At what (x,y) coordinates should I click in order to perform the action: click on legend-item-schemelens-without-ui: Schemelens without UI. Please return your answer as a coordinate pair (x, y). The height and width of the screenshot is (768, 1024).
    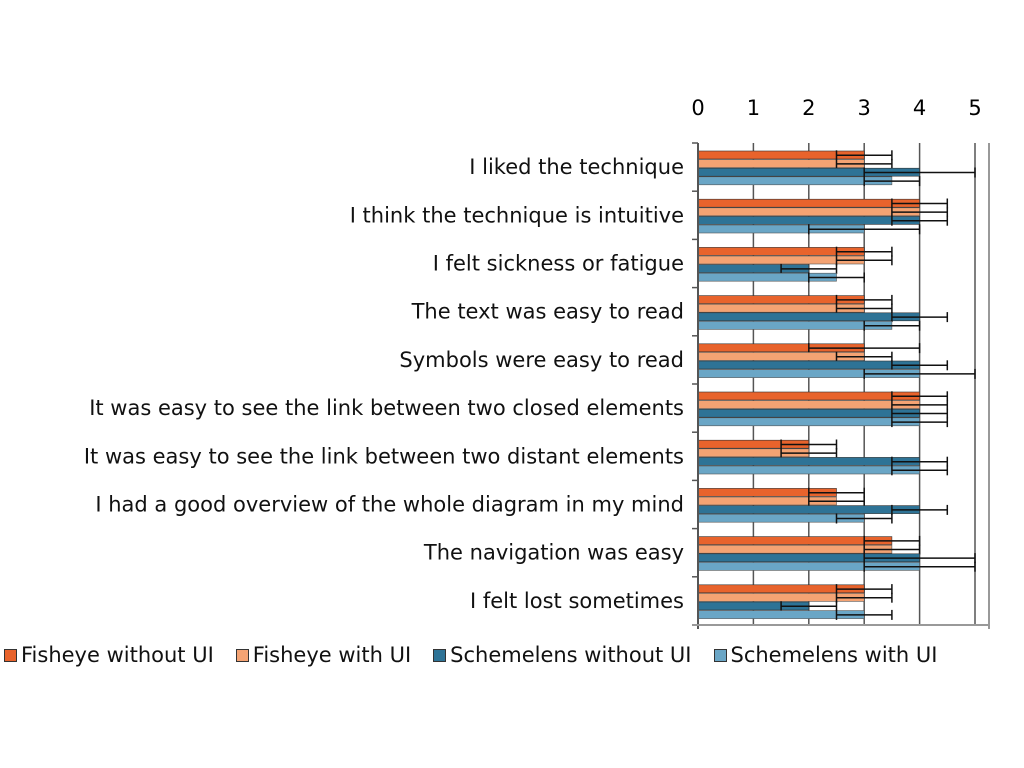
    Looking at the image, I should click on (562, 655).